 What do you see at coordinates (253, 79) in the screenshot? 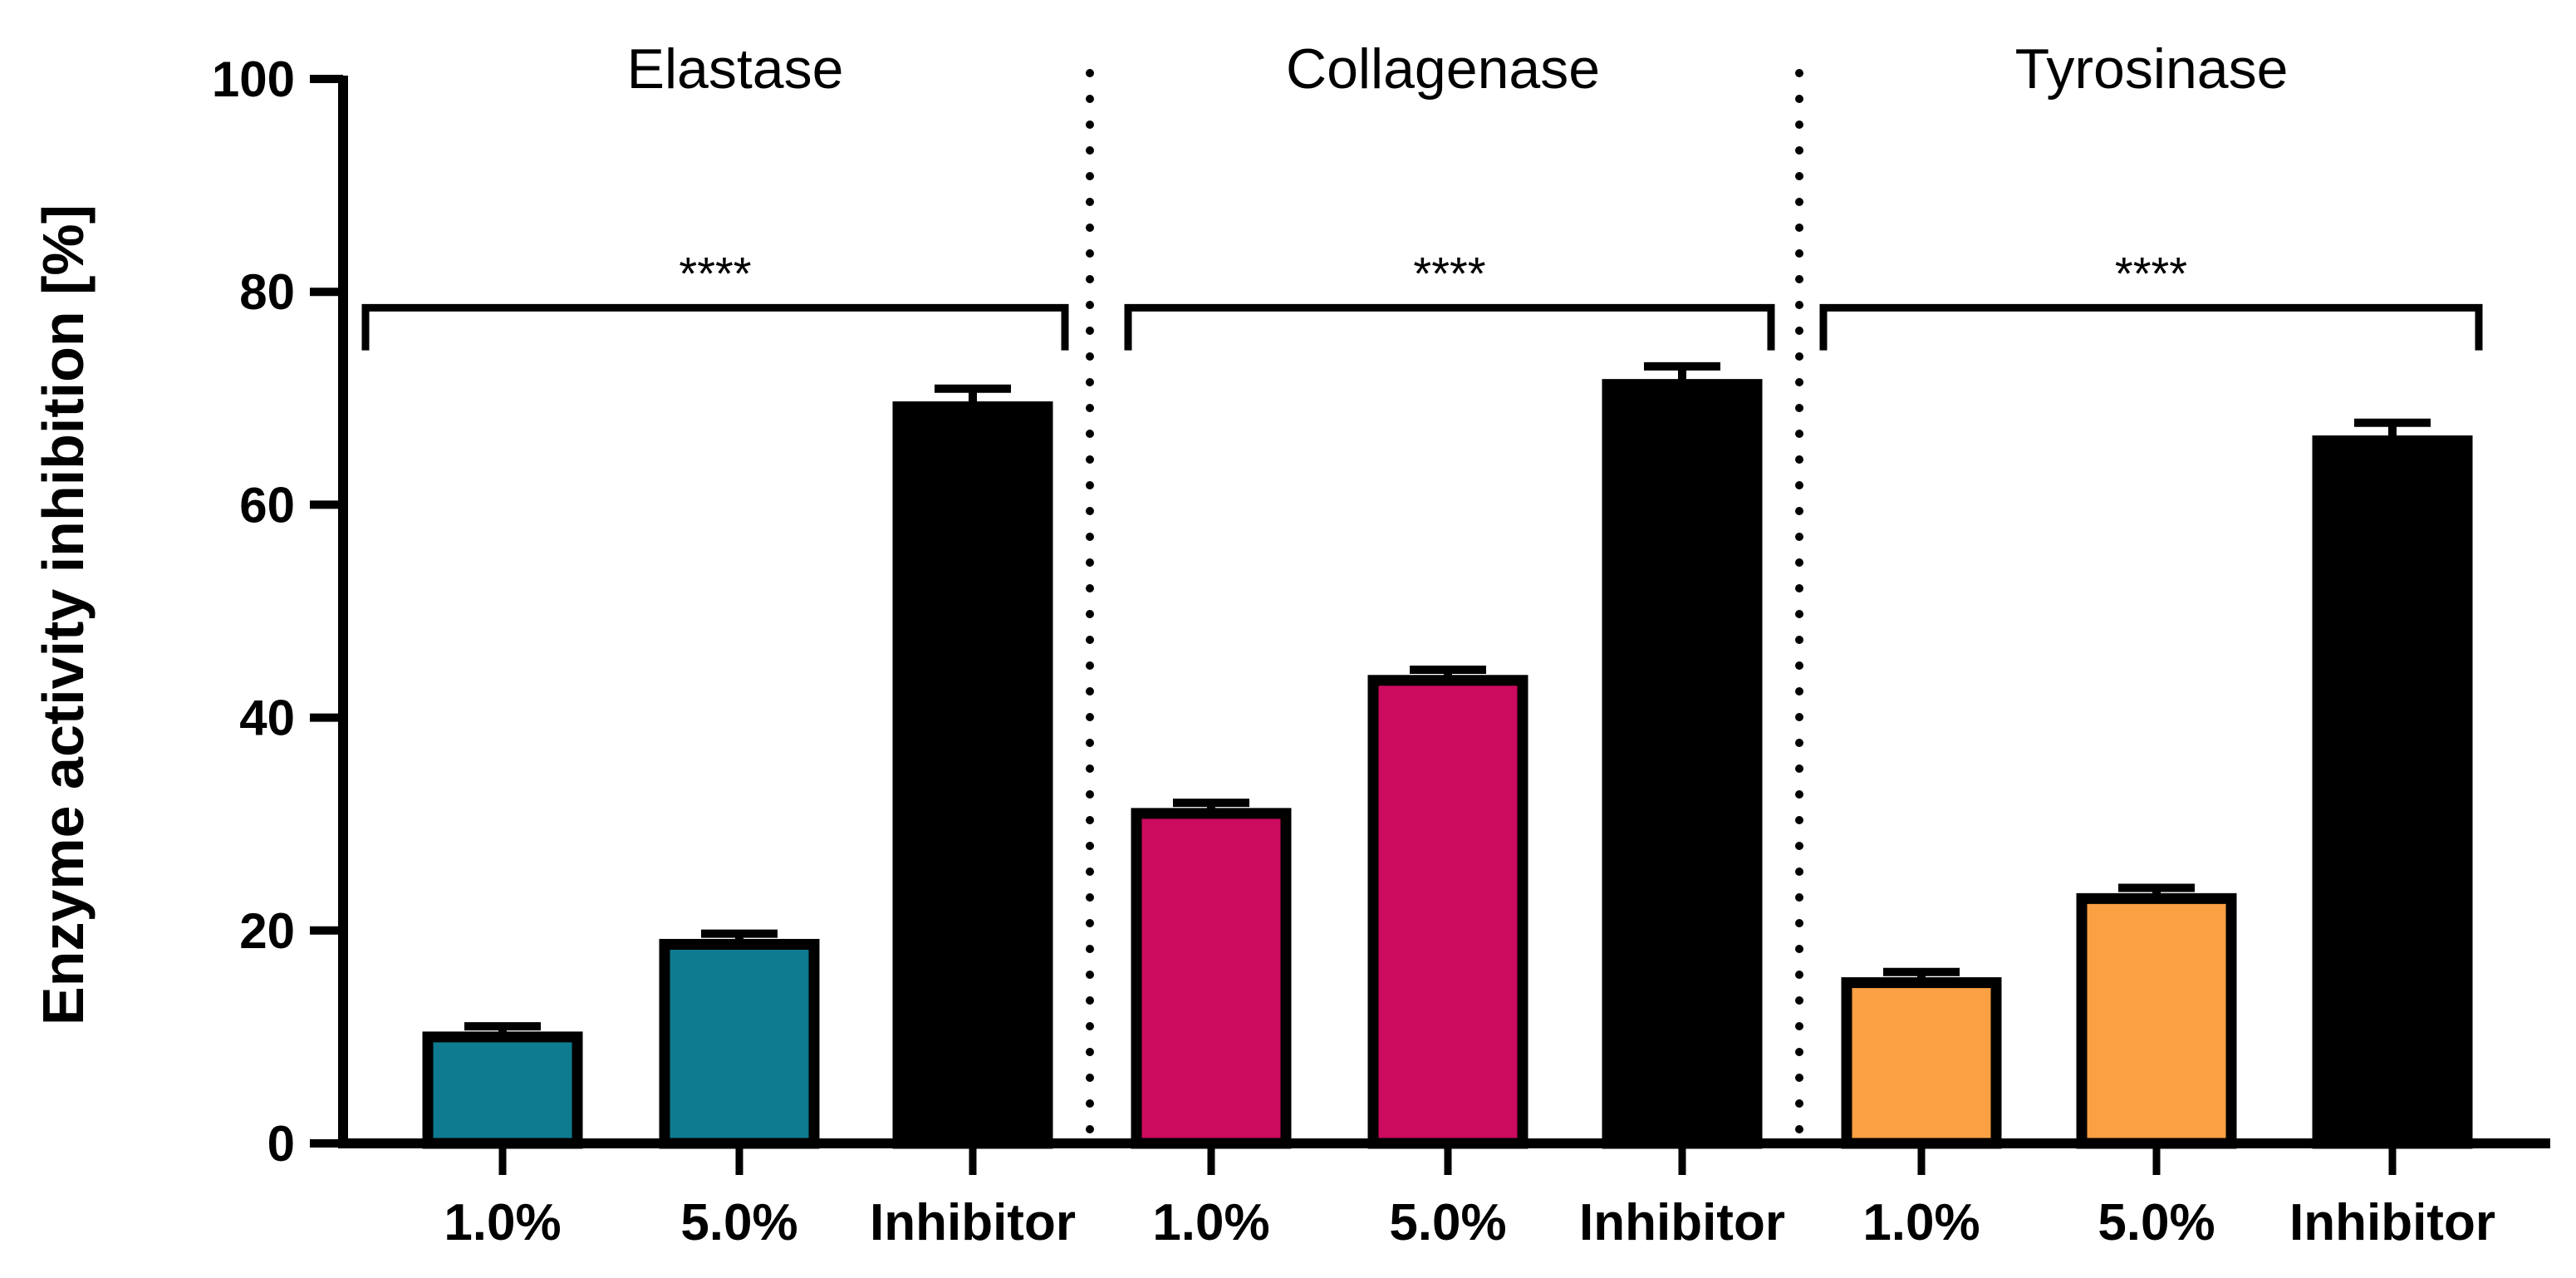
I see `y-tick-label-100: 100` at bounding box center [253, 79].